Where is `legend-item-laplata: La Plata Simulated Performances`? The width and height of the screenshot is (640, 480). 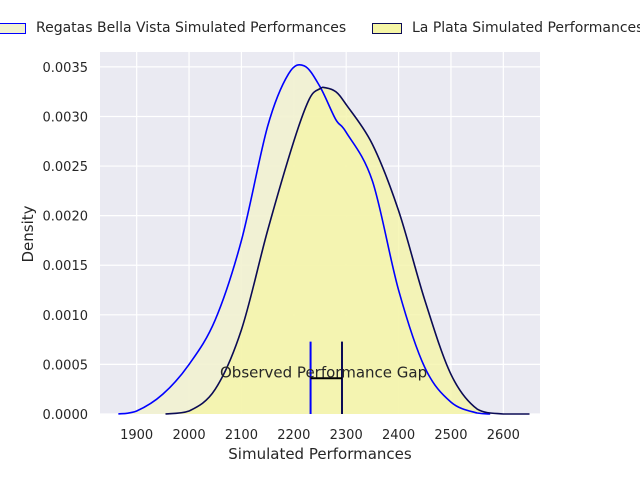
legend-item-laplata: La Plata Simulated Performances is located at coordinates (506, 28).